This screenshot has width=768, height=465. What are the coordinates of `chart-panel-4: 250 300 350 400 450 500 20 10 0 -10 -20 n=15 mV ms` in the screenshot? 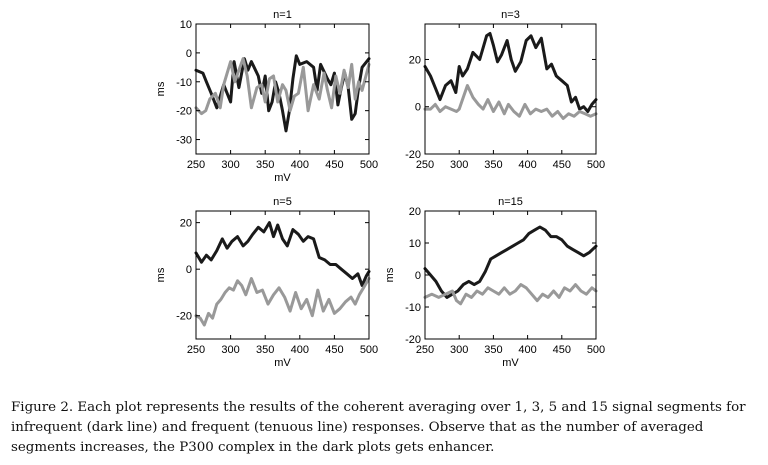 It's located at (494, 282).